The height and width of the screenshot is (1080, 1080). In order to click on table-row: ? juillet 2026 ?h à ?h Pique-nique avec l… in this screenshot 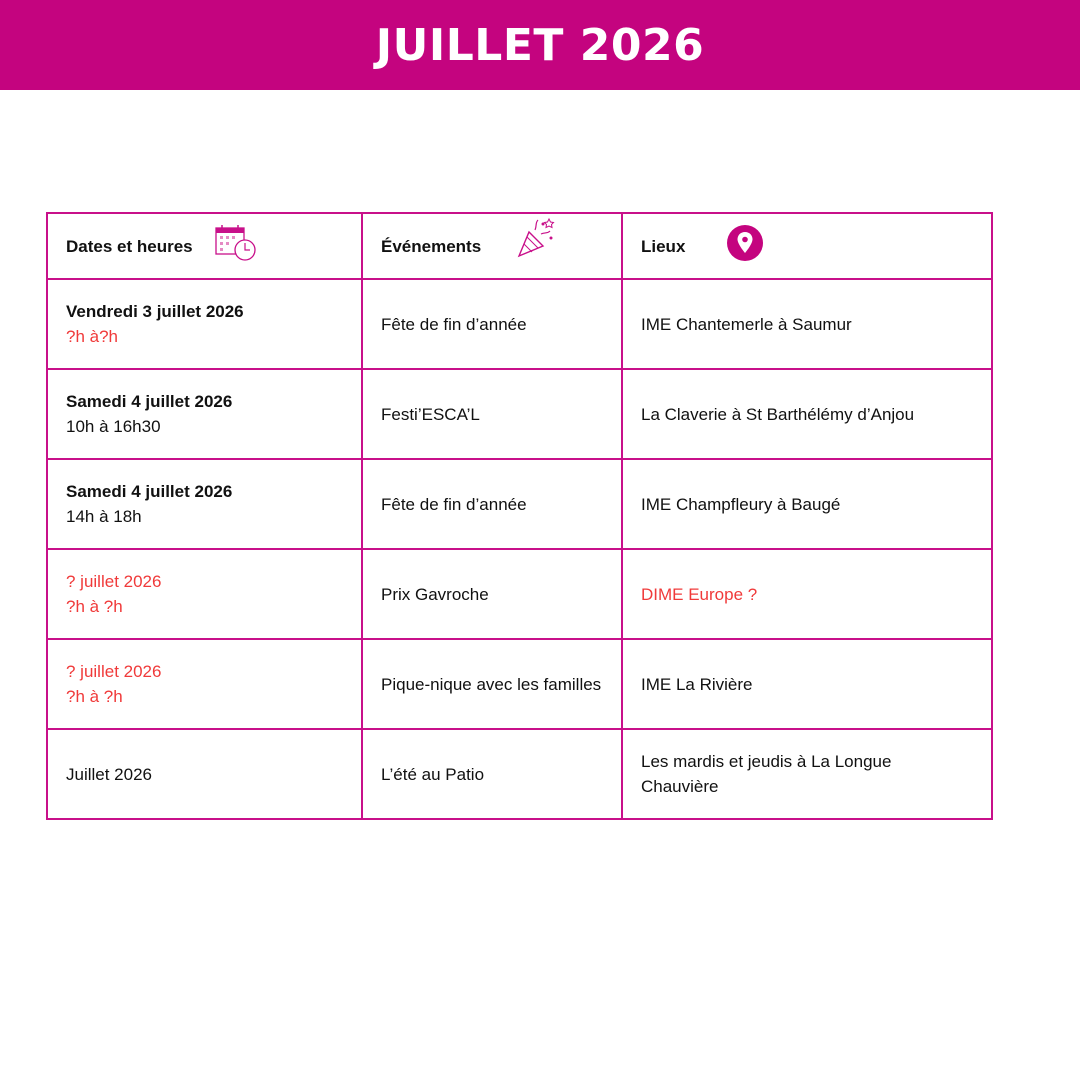, I will do `click(519, 684)`.